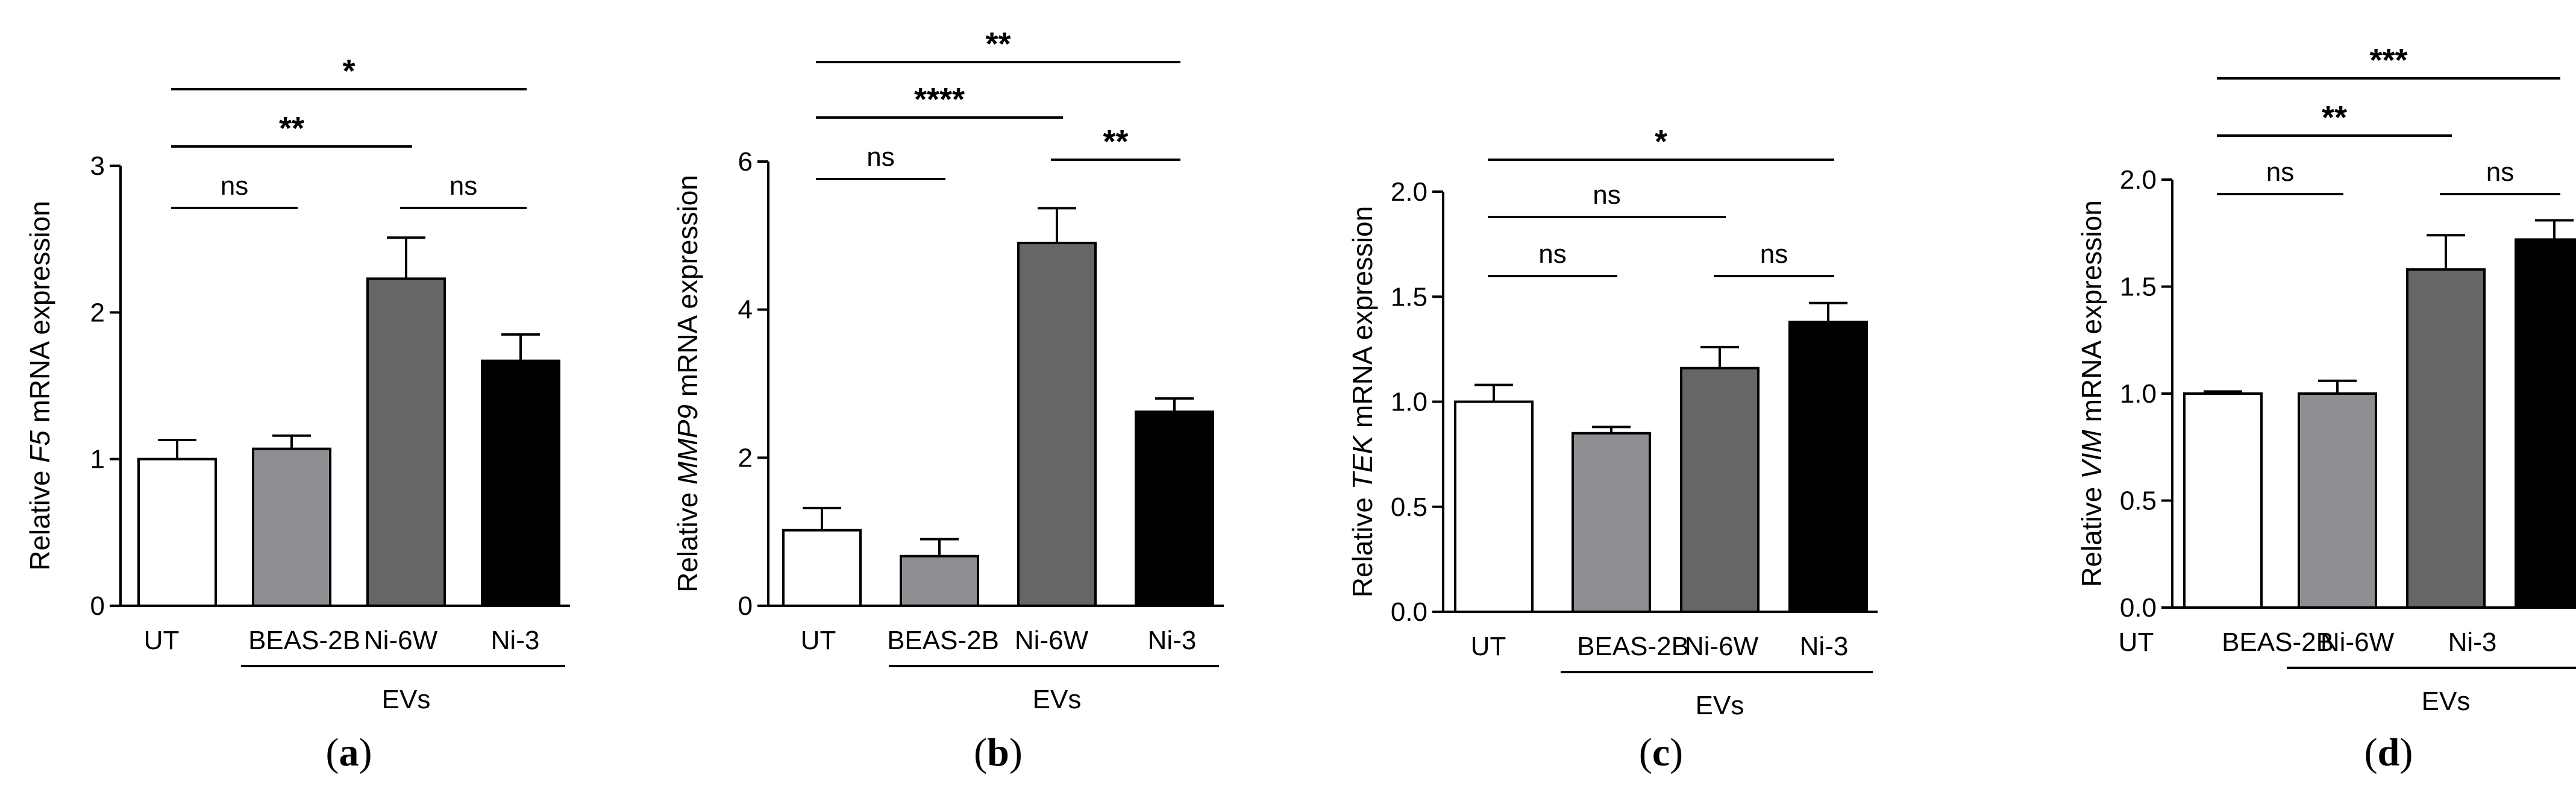 This screenshot has width=2576, height=792. Describe the element at coordinates (1052, 640) in the screenshot. I see `category-label-b-2: Ni-6W` at that location.